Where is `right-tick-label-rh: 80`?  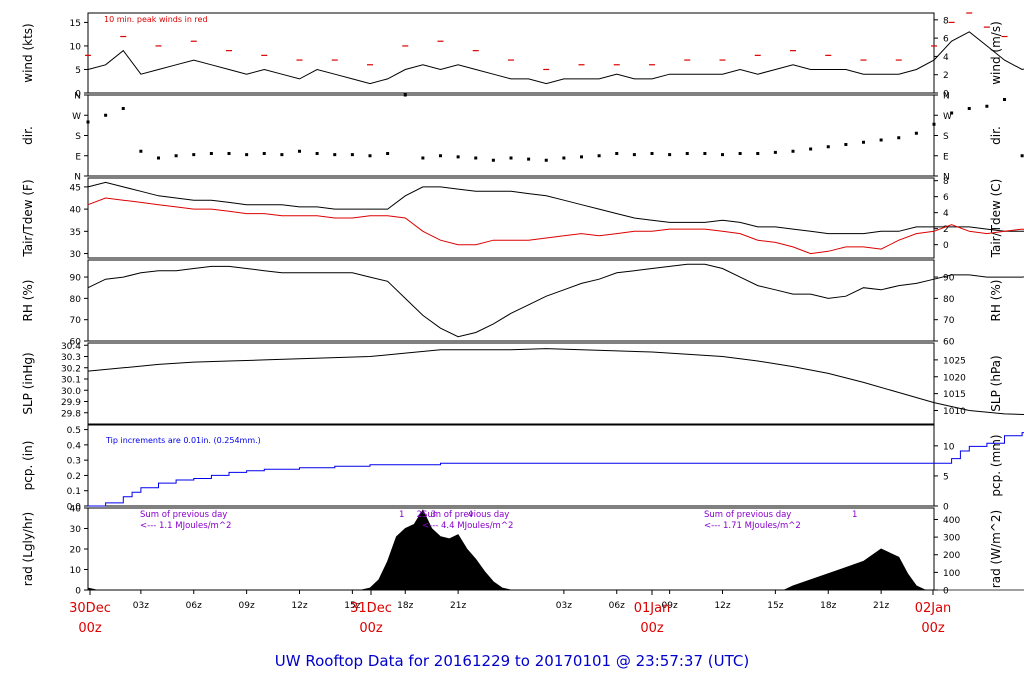 right-tick-label-rh: 80 is located at coordinates (949, 300).